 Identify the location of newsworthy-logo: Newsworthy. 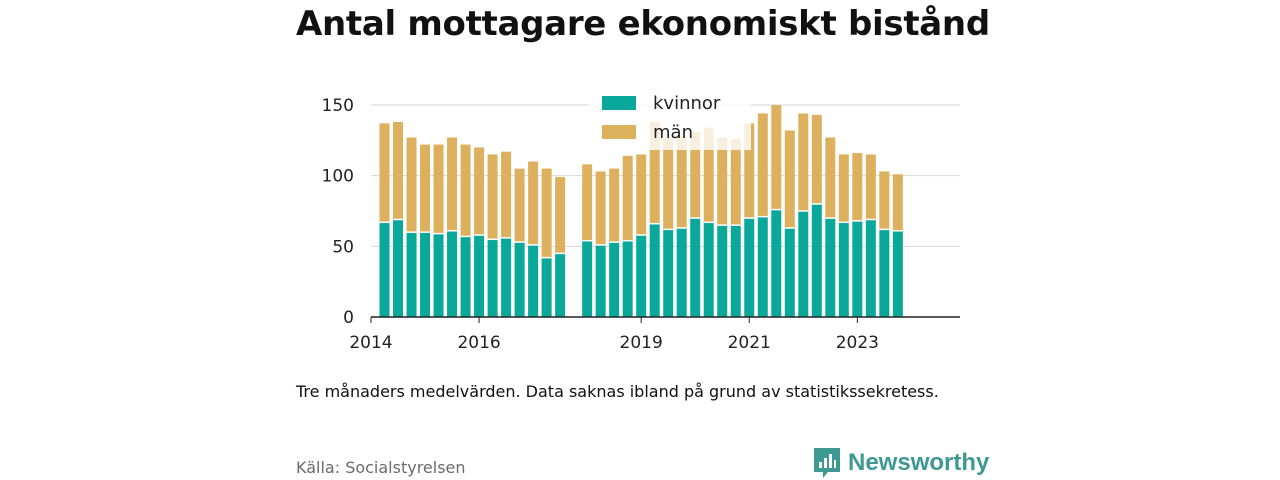
(901, 463).